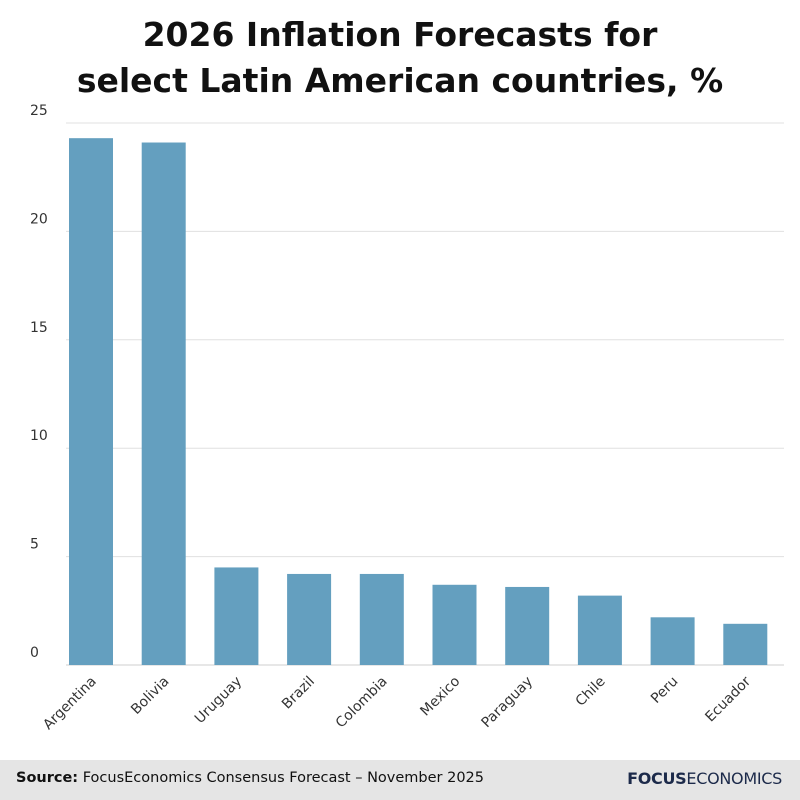 The image size is (800, 800). Describe the element at coordinates (39, 328) in the screenshot. I see `y-tick-label: 15` at that location.